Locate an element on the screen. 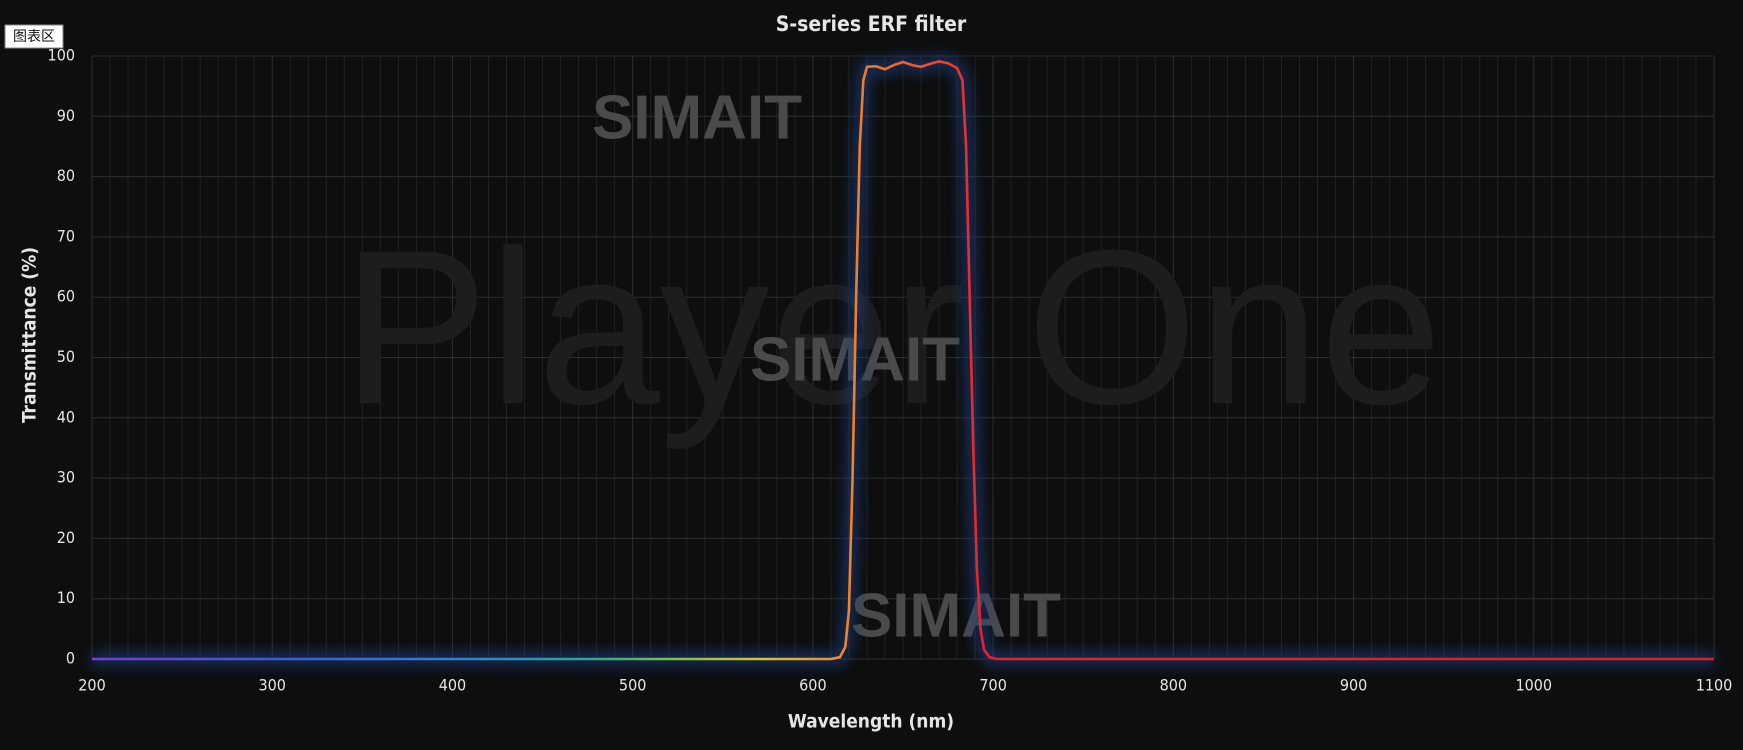  y-tick-label: 90 is located at coordinates (66, 115).